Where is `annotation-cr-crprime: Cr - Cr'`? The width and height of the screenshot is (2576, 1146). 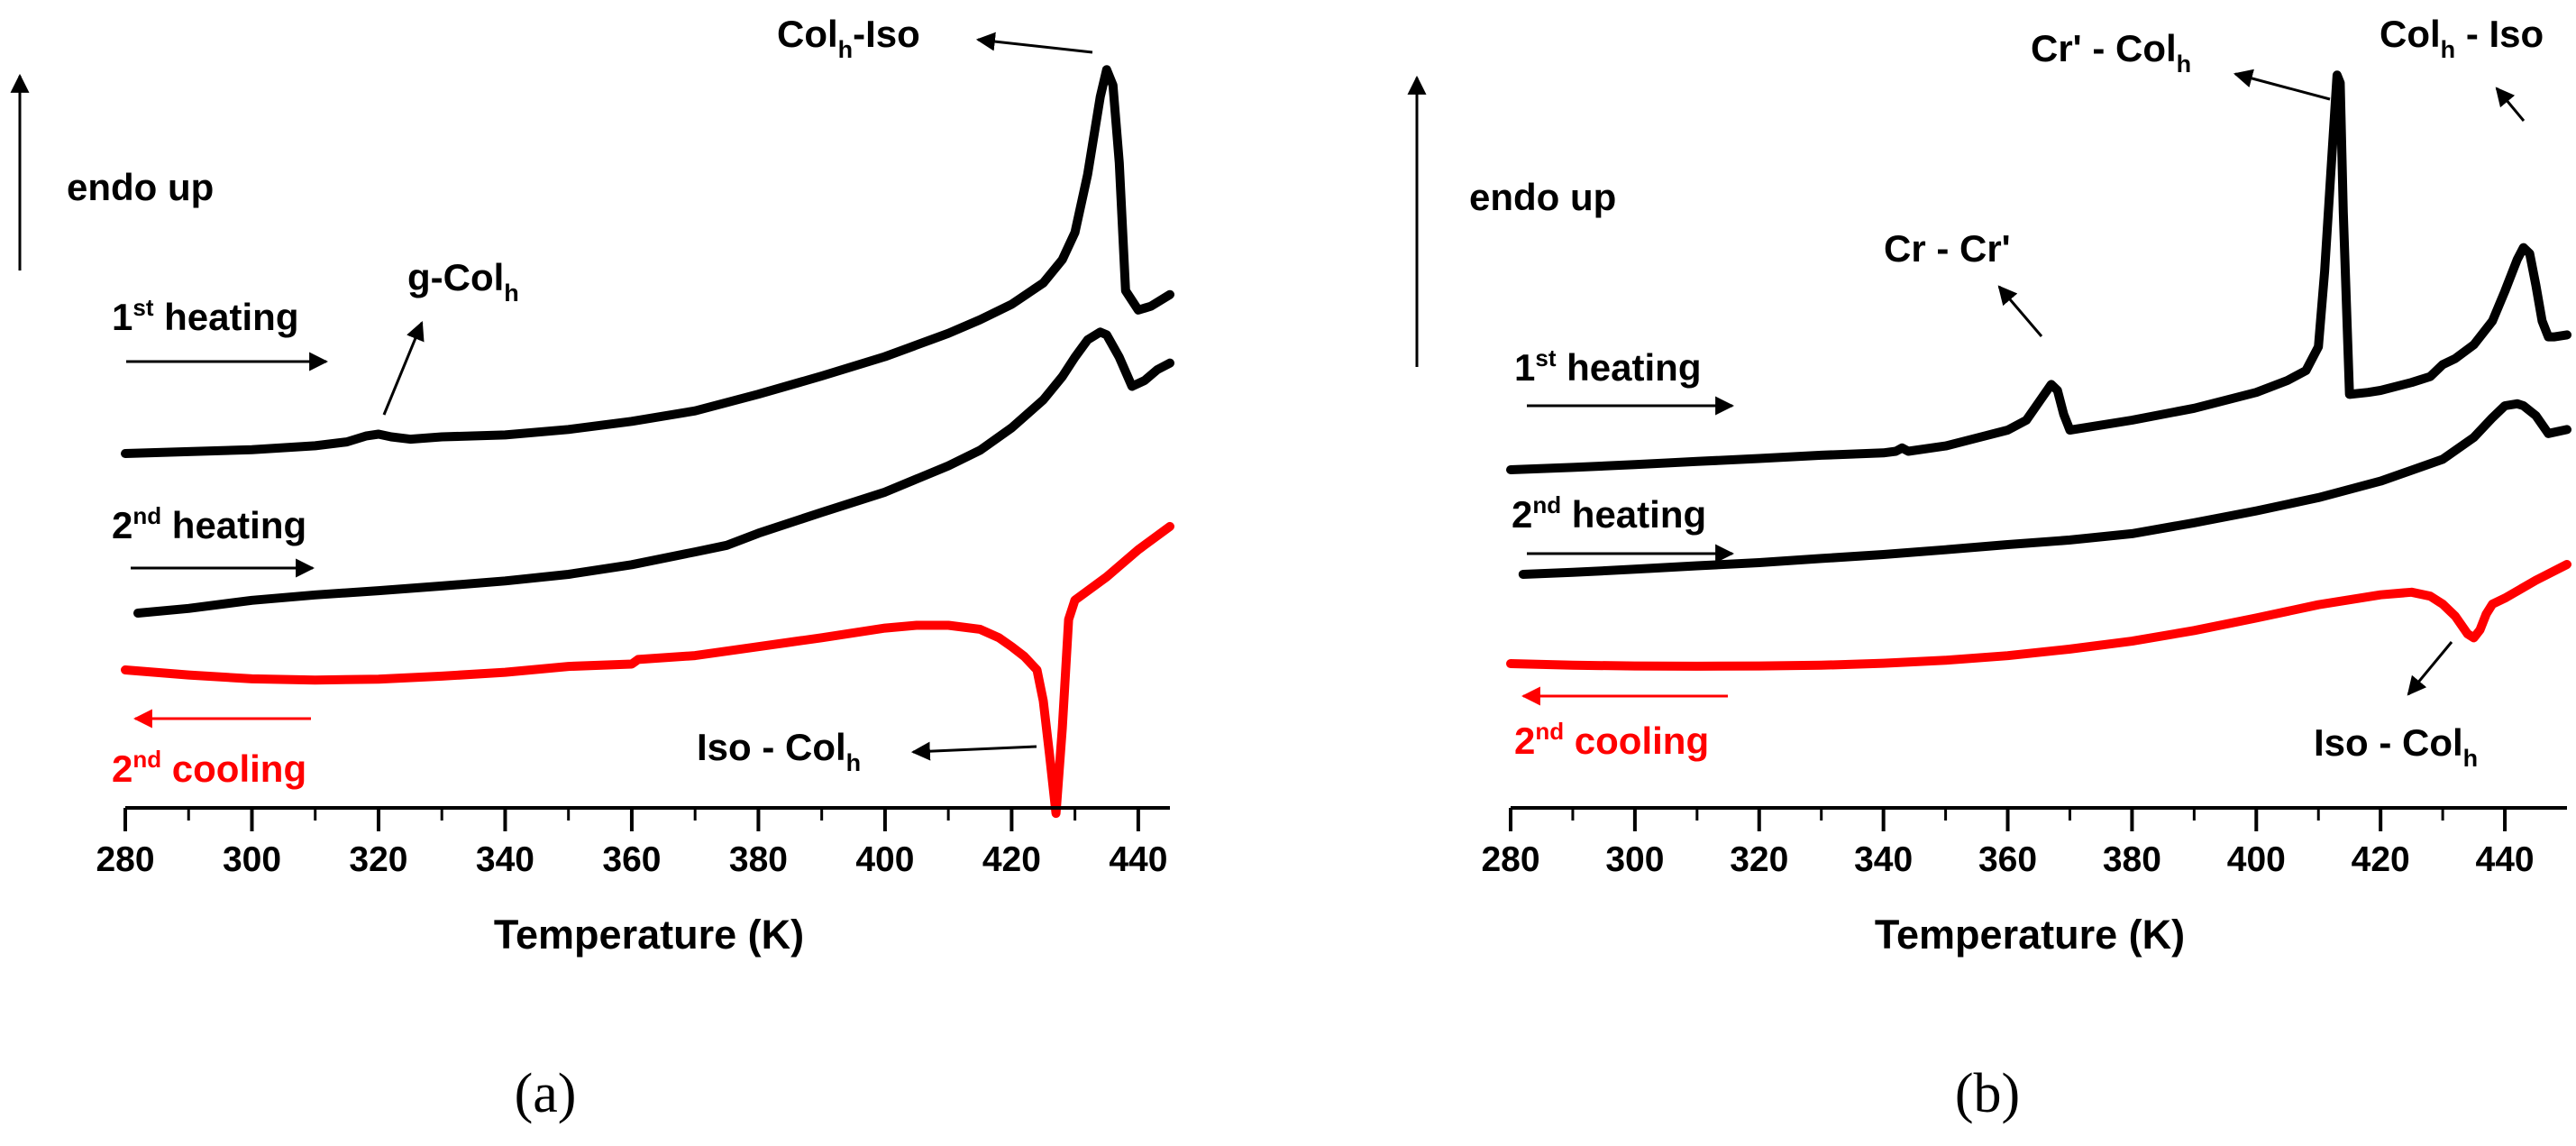 annotation-cr-crprime: Cr - Cr' is located at coordinates (1947, 248).